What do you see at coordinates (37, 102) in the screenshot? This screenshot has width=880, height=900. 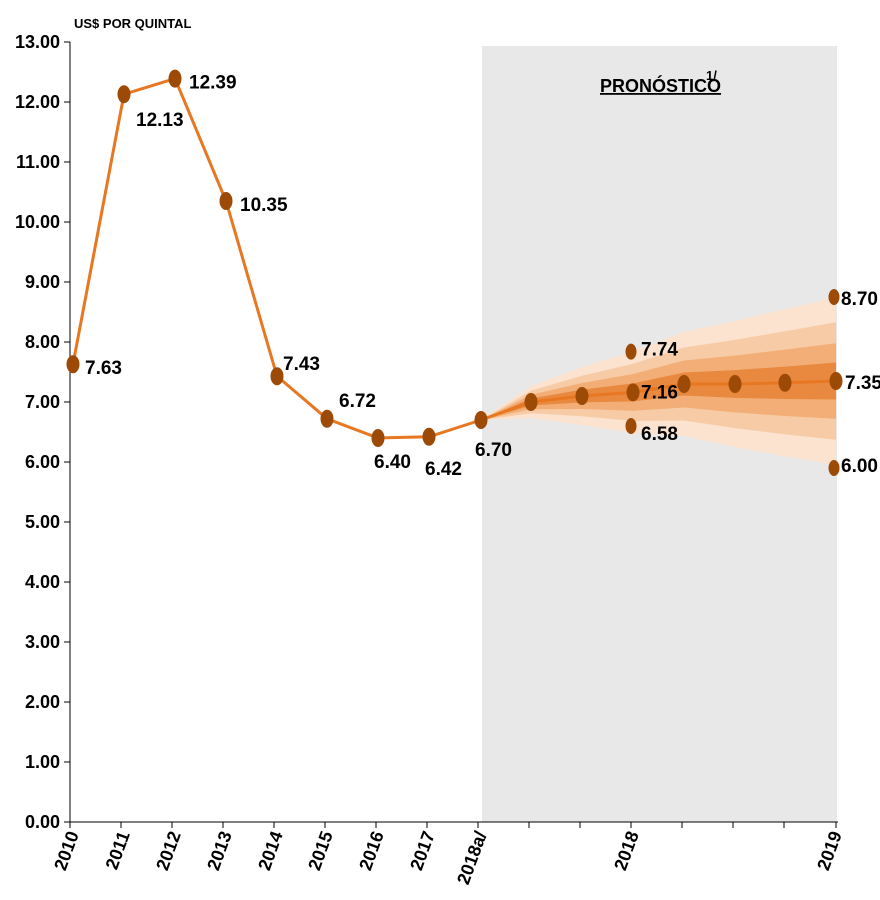 I see `y-tick-label: 12.00` at bounding box center [37, 102].